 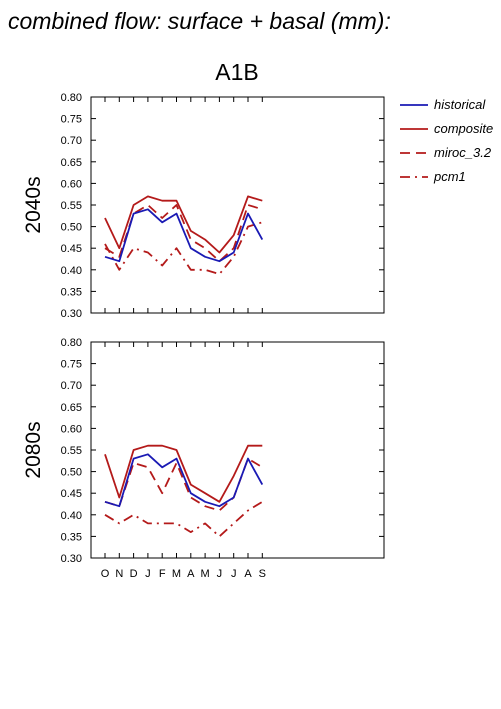 What do you see at coordinates (33, 204) in the screenshot?
I see `panel-label: 2040s` at bounding box center [33, 204].